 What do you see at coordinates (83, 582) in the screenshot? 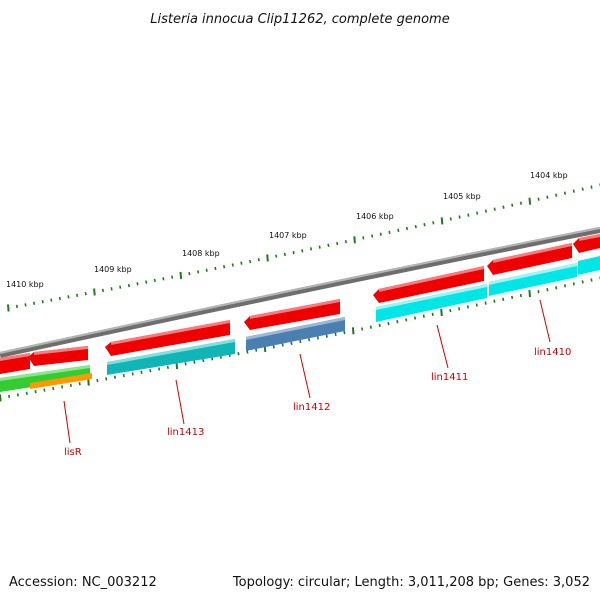
I see `accession-text: Accession: NC_003212` at bounding box center [83, 582].